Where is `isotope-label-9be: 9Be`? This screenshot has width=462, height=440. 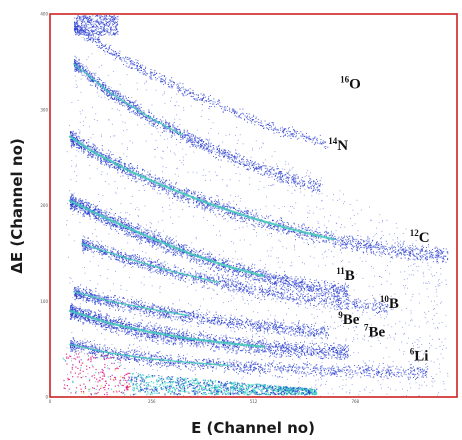
isotope-label-9be: 9Be is located at coordinates (349, 319).